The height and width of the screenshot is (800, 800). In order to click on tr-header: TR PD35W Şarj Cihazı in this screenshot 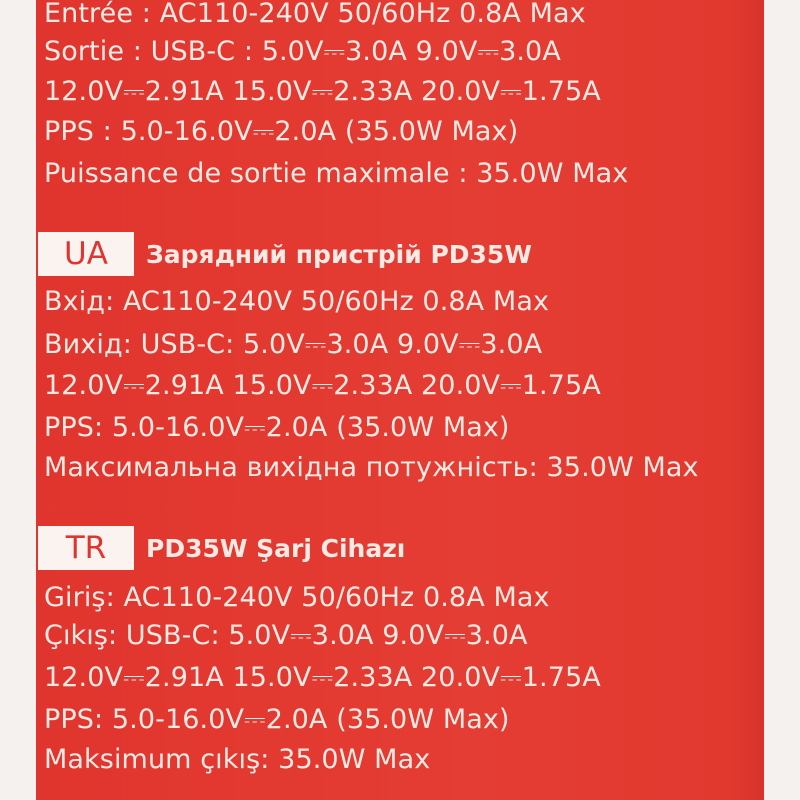, I will do `click(221, 548)`.